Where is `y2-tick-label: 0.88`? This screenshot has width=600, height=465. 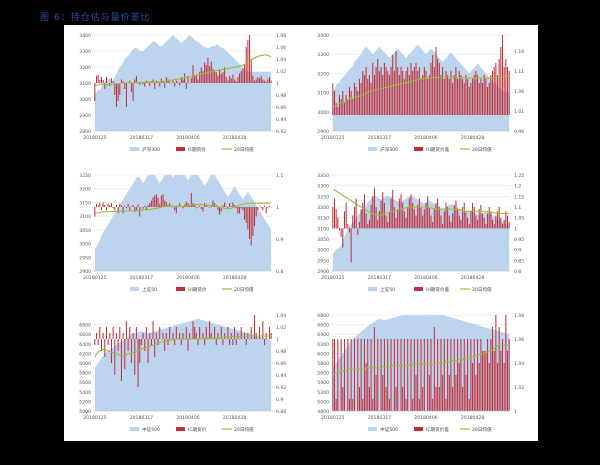 y2-tick-label: 0.88 is located at coordinates (281, 412).